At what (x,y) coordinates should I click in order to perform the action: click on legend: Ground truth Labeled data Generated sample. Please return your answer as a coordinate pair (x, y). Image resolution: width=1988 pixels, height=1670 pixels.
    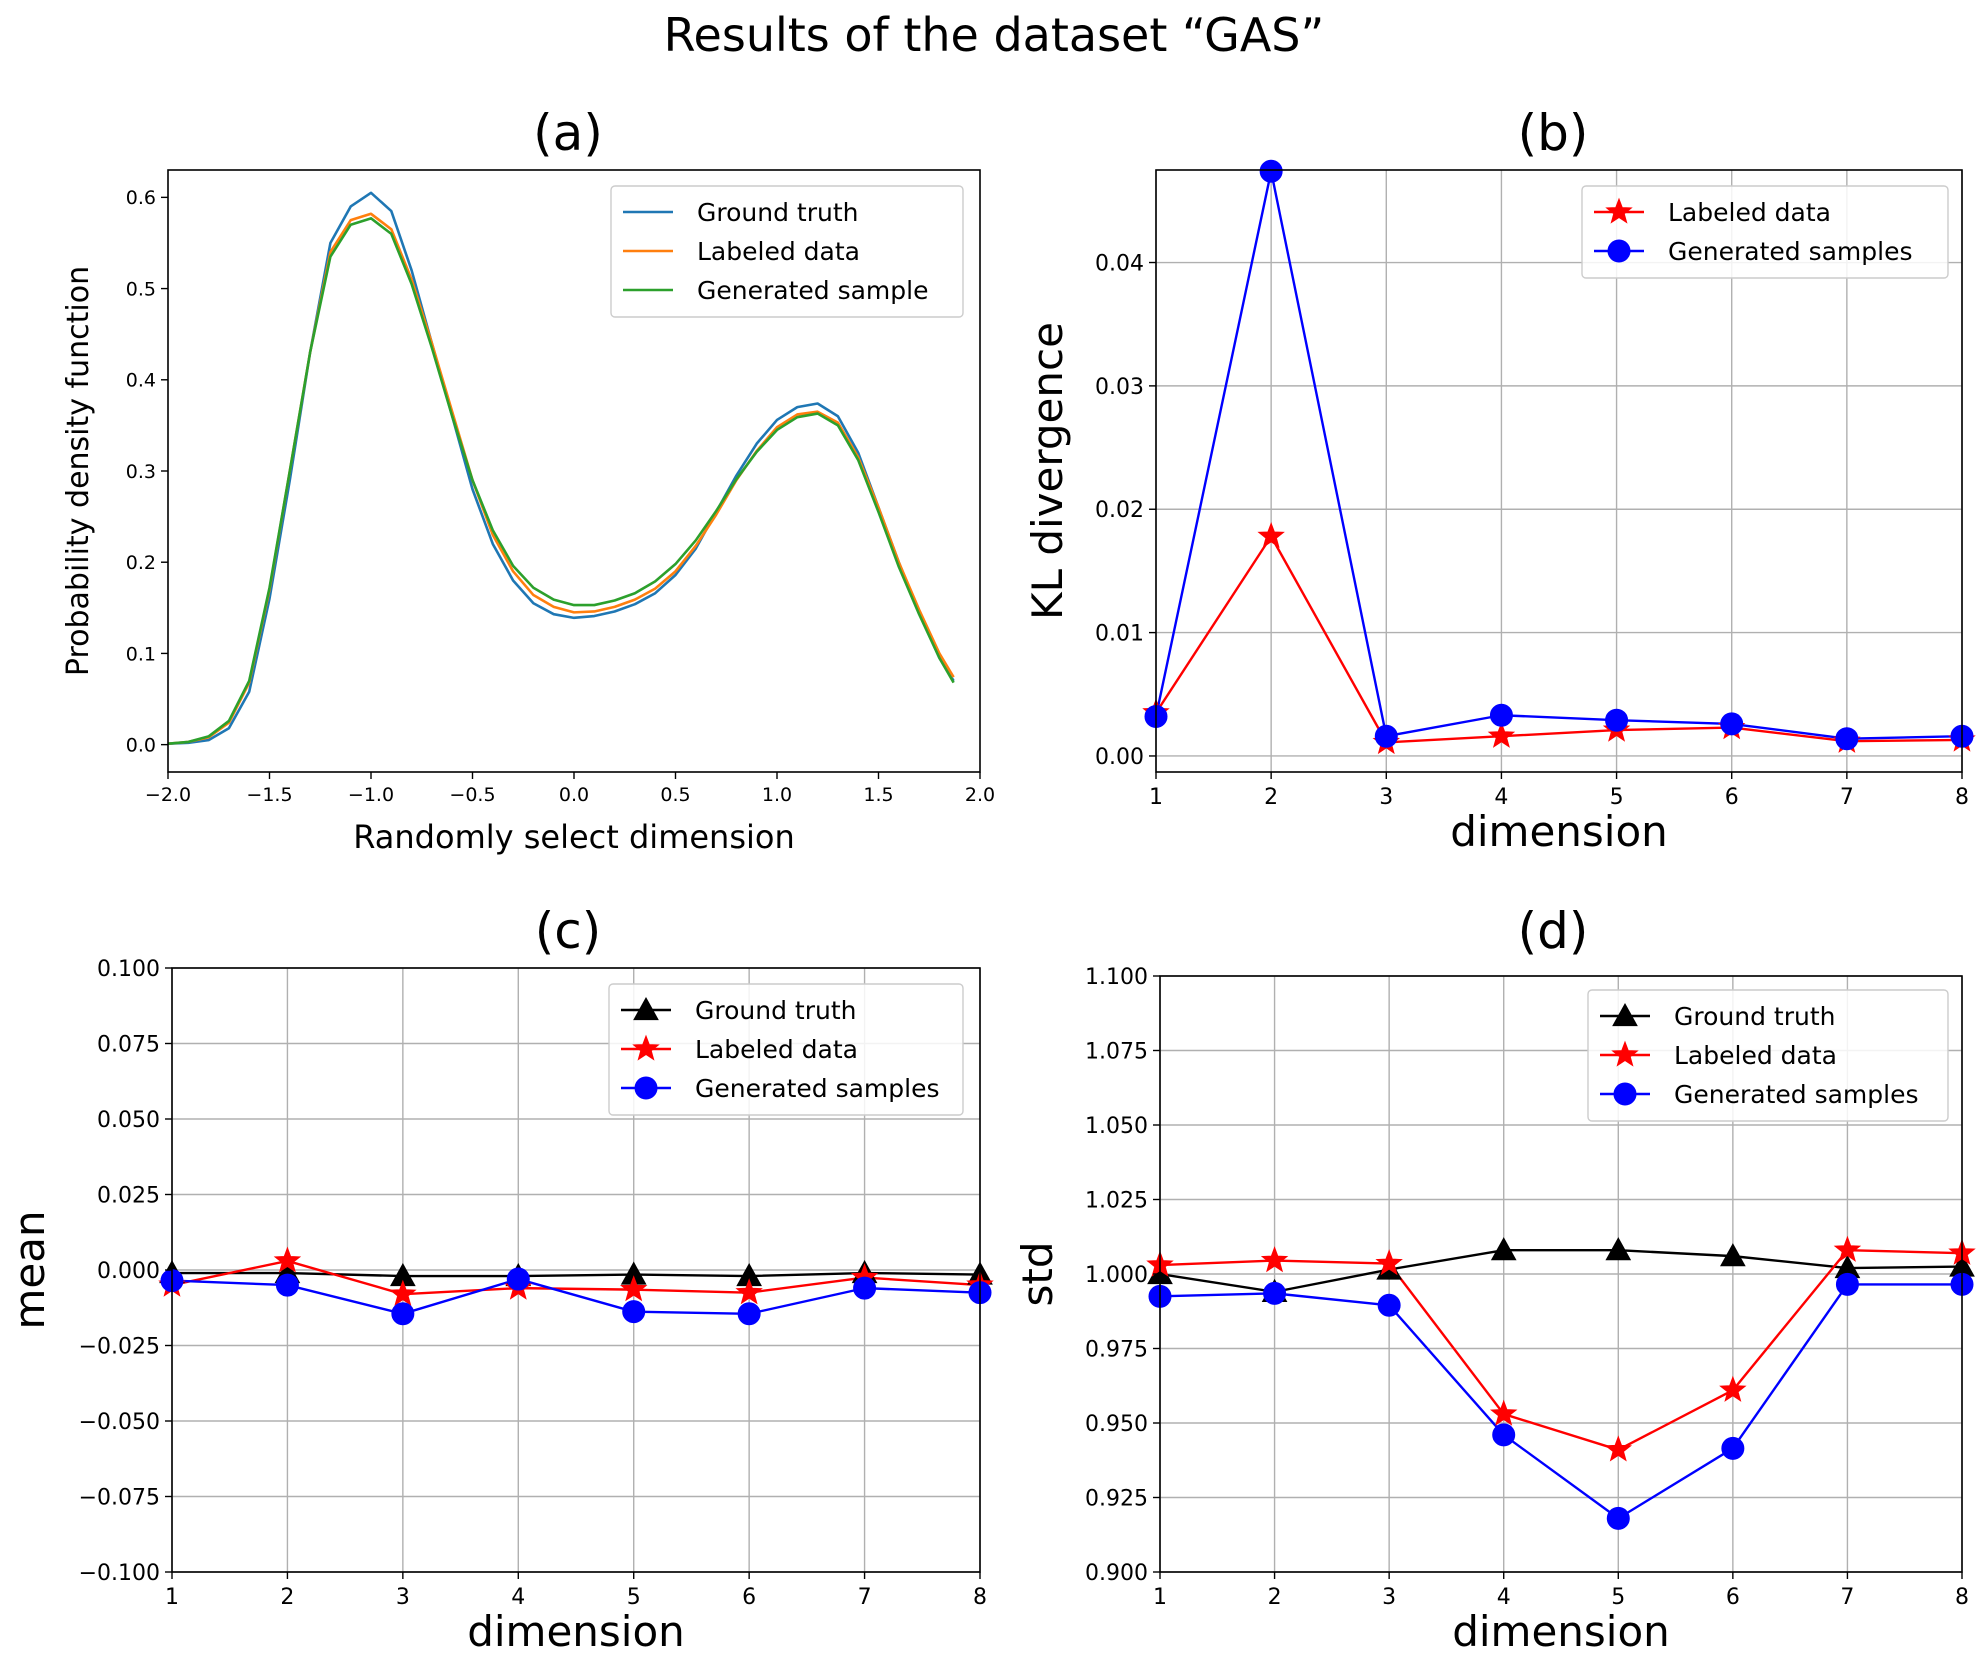
    Looking at the image, I should click on (787, 251).